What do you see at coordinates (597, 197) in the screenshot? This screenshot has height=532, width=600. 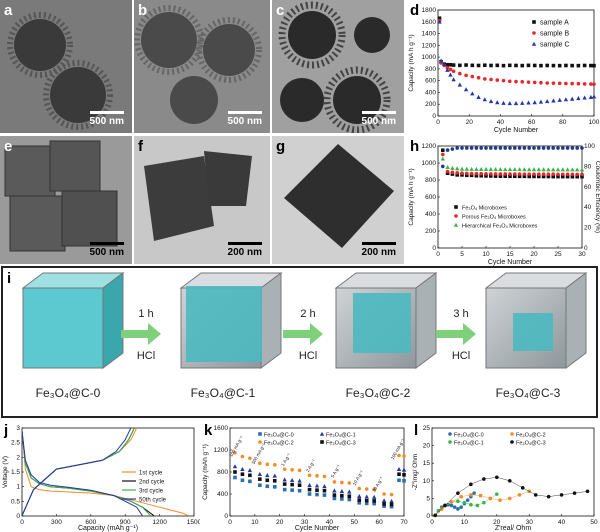 I see `y2-axis-label: Coulombic Efficiency (%)` at bounding box center [597, 197].